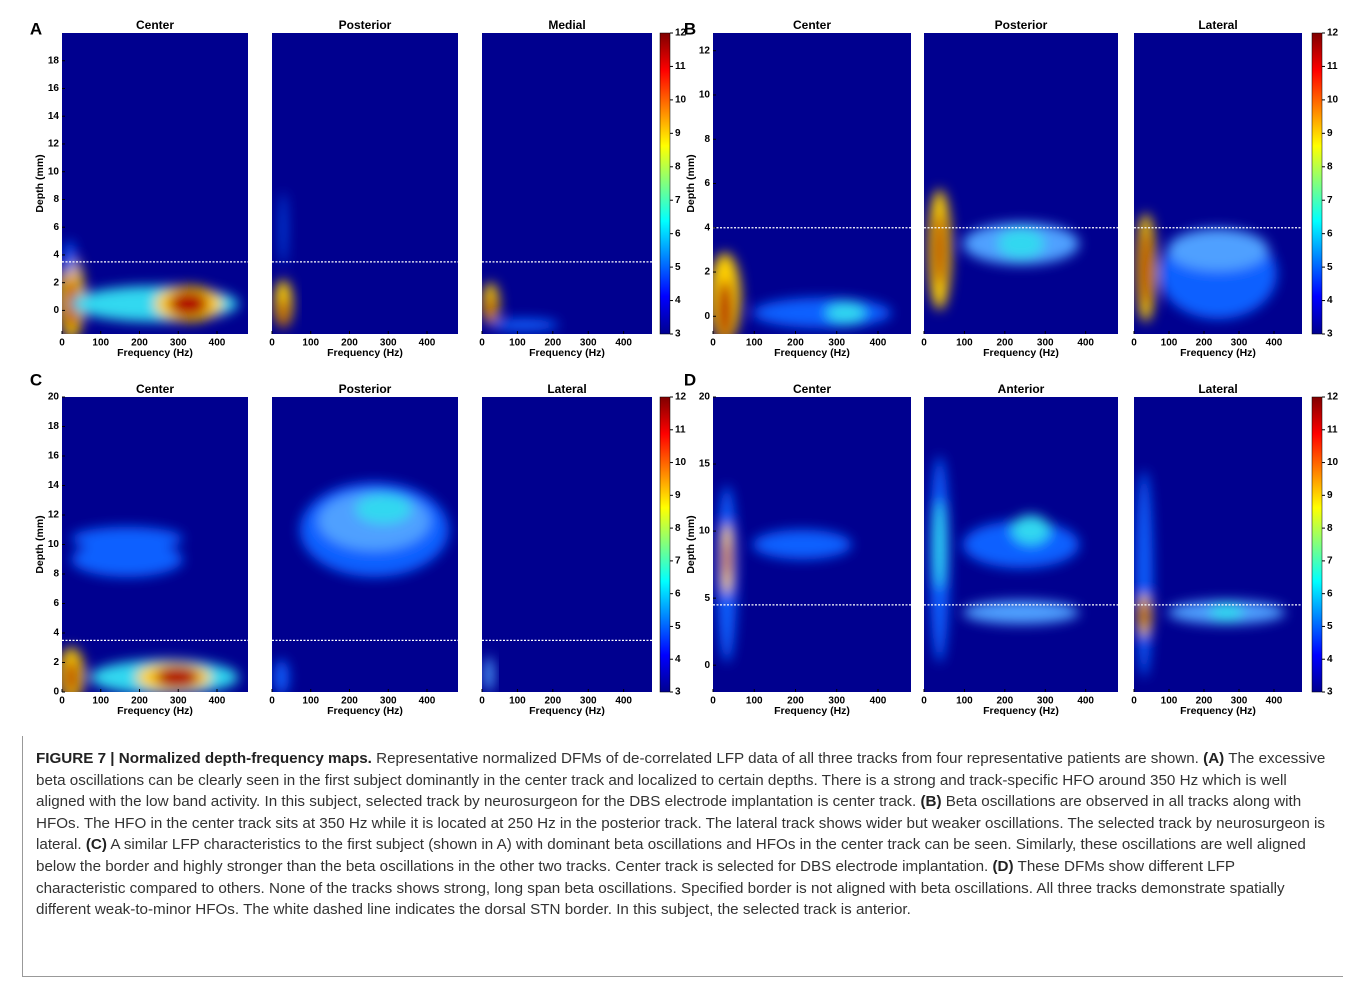 This screenshot has height=982, width=1358. I want to click on colorbar, so click(1317, 183).